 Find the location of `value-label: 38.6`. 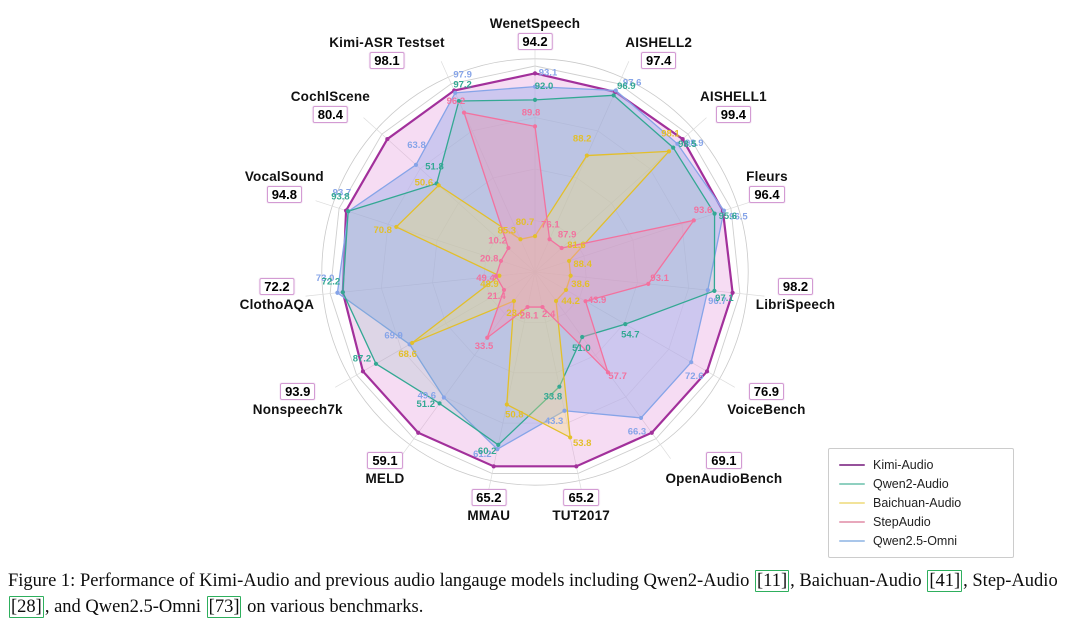

value-label: 38.6 is located at coordinates (580, 284).